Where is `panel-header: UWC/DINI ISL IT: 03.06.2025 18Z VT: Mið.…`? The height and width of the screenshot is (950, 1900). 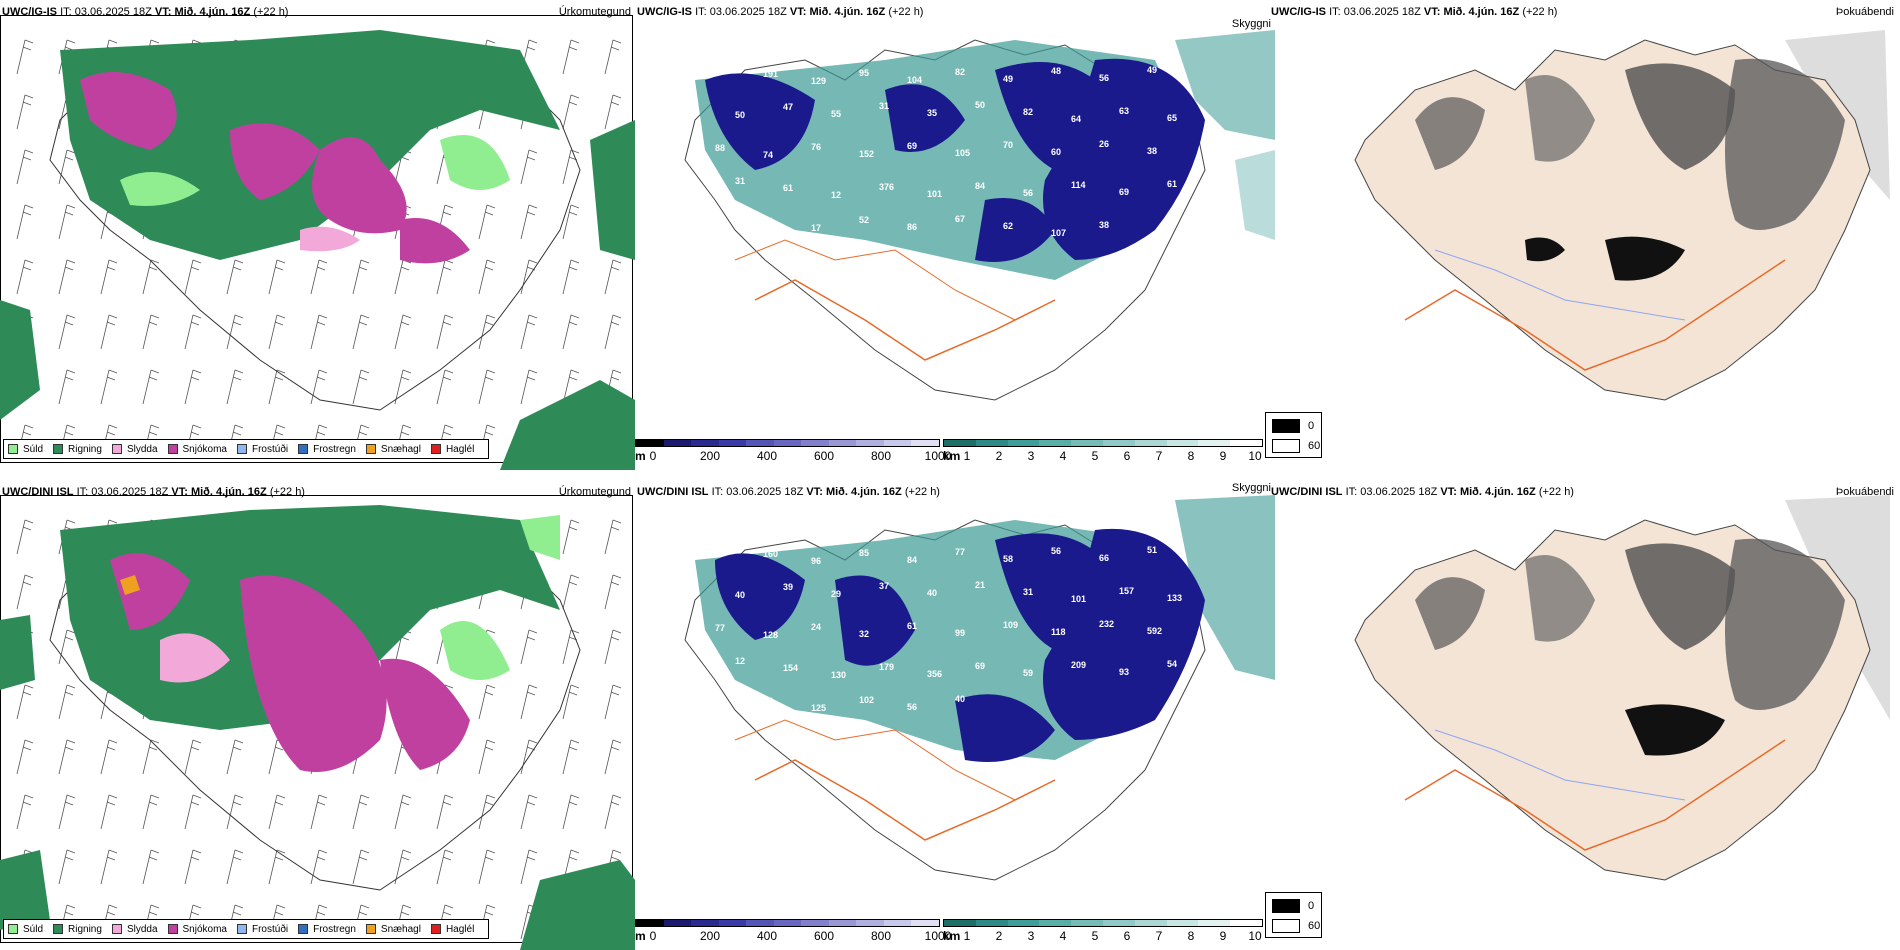
panel-header: UWC/DINI ISL IT: 03.06.2025 18Z VT: Mið.… is located at coordinates (788, 492).